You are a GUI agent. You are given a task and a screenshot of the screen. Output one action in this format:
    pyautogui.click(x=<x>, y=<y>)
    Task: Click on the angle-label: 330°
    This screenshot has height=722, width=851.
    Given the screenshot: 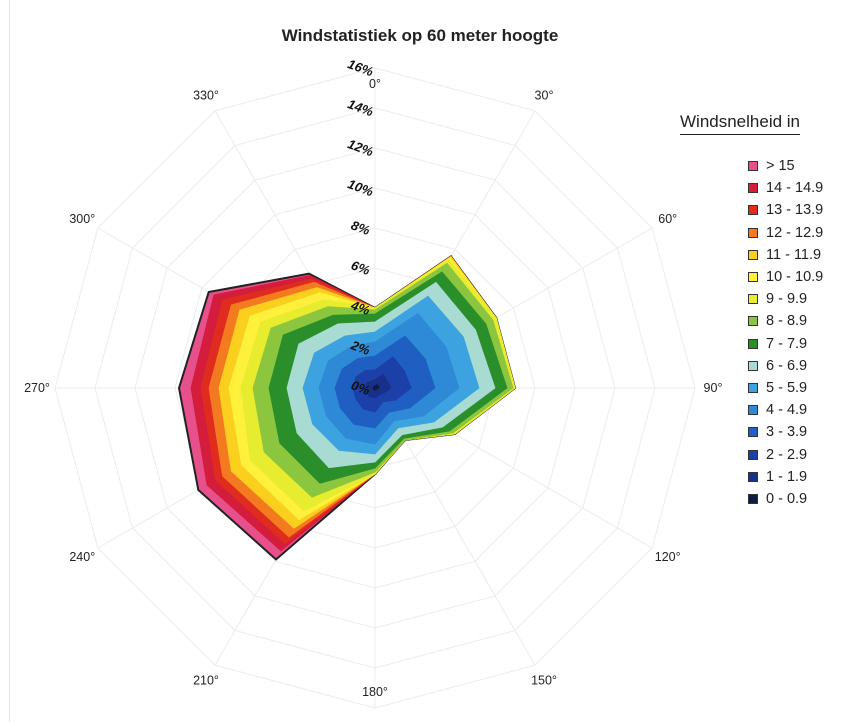 What is the action you would take?
    pyautogui.click(x=206, y=95)
    